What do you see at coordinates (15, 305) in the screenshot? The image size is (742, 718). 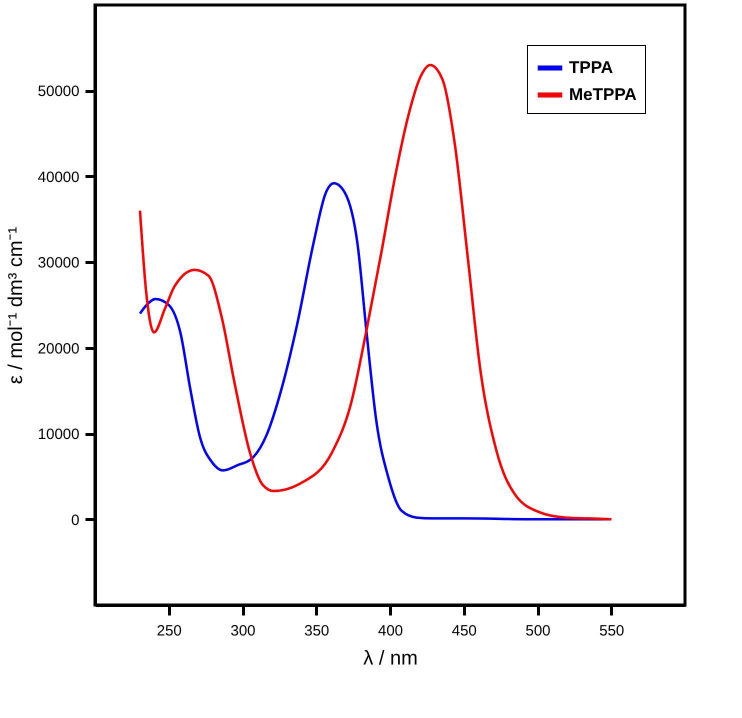 I see `y-axis-title: ε / mol⁻¹ dm³ cm⁻¹` at bounding box center [15, 305].